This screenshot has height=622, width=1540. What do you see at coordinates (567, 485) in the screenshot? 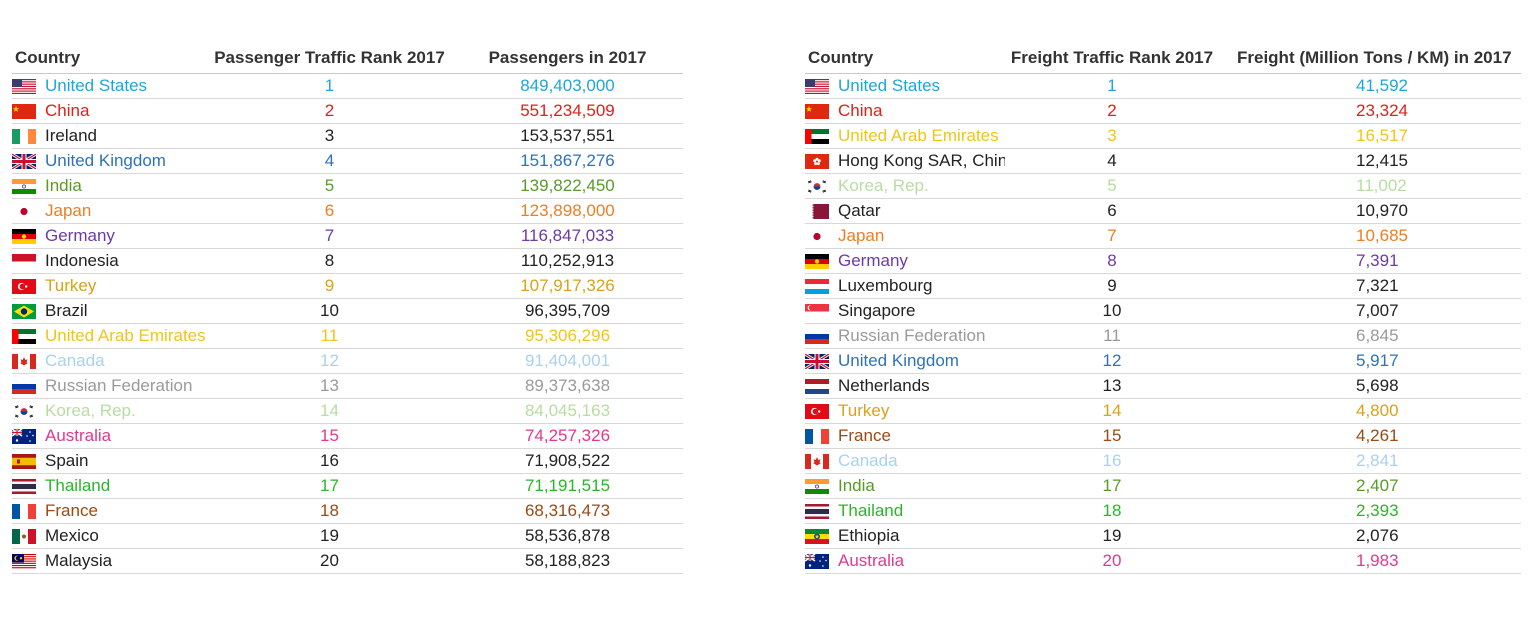
I see `value-cell: 71,191,515` at bounding box center [567, 485].